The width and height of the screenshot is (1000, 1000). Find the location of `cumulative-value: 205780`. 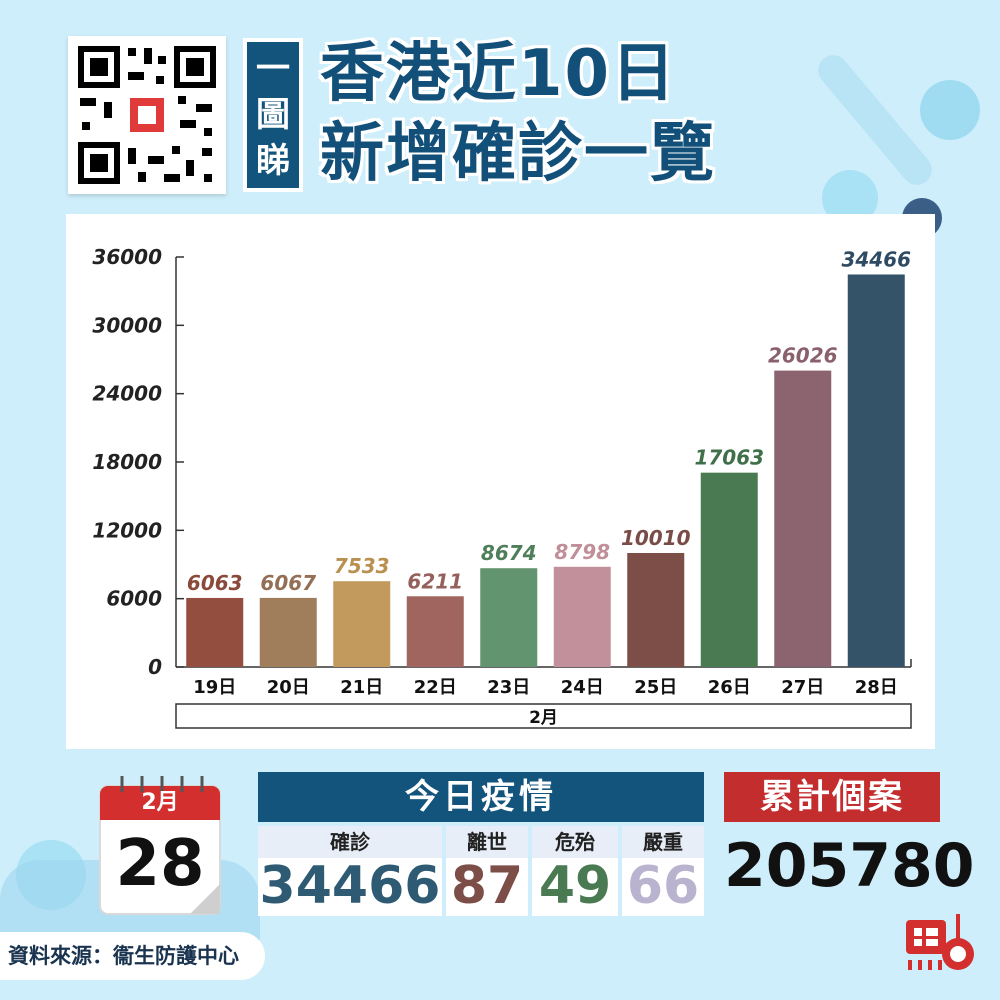

cumulative-value: 205780 is located at coordinates (849, 866).